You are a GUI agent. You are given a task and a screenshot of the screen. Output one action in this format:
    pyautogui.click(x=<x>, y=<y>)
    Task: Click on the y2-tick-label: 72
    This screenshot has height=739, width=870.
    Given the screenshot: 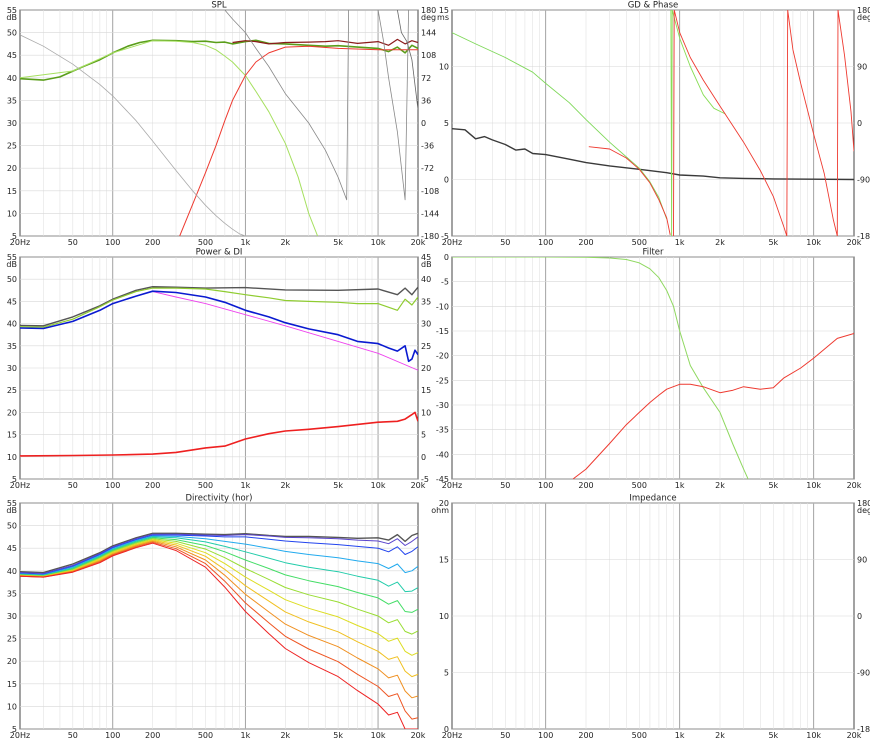 What is the action you would take?
    pyautogui.click(x=426, y=78)
    